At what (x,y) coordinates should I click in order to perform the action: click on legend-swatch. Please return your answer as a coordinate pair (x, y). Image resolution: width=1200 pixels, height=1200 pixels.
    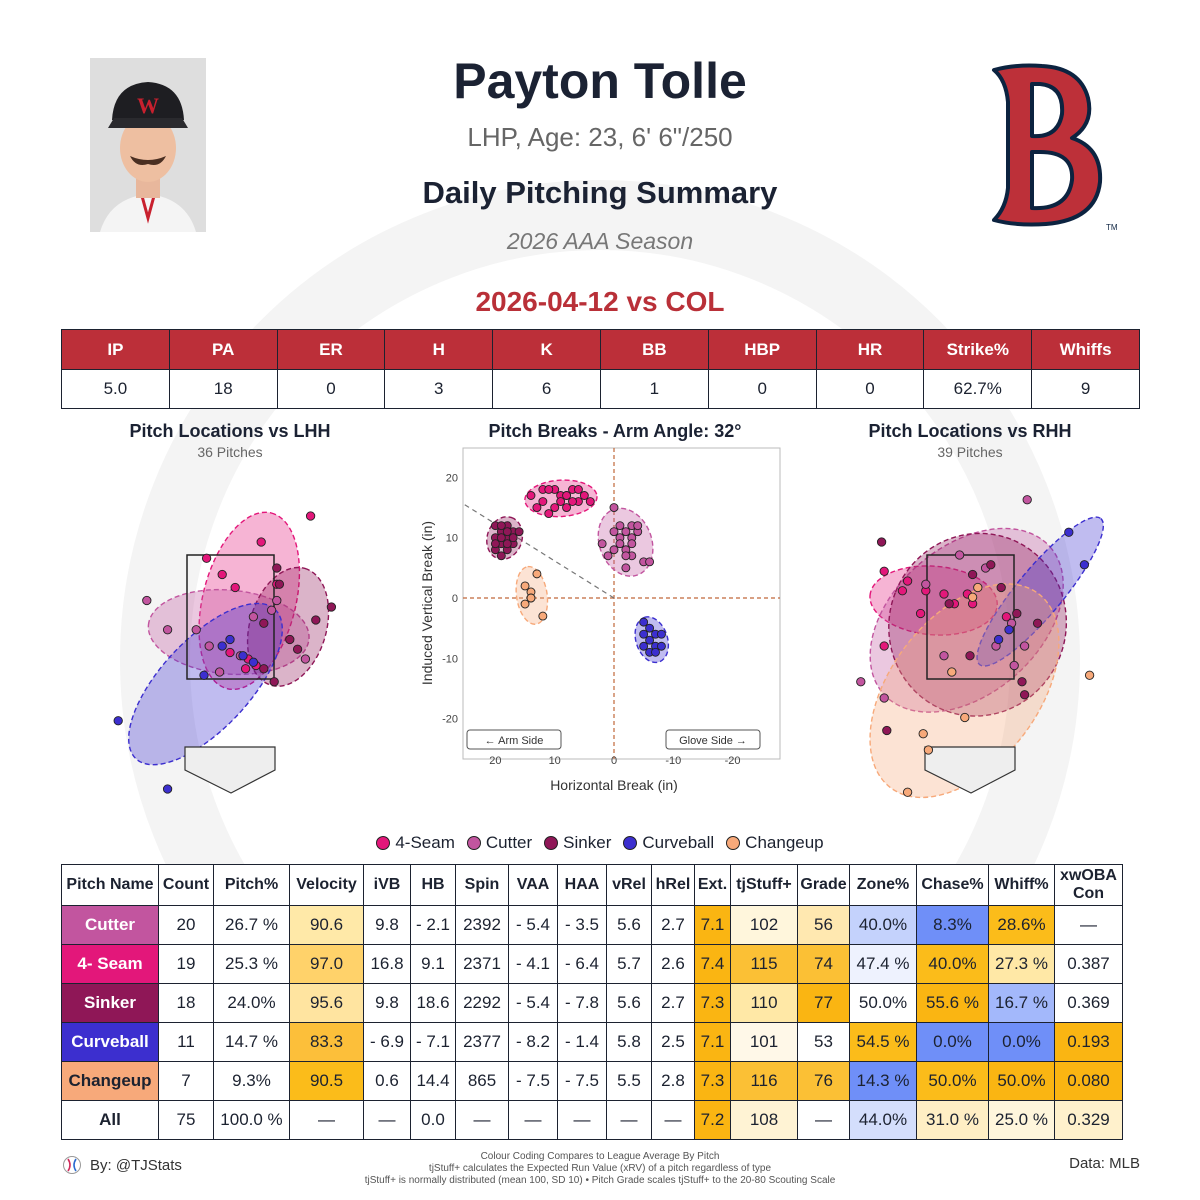
    Looking at the image, I should click on (473, 843).